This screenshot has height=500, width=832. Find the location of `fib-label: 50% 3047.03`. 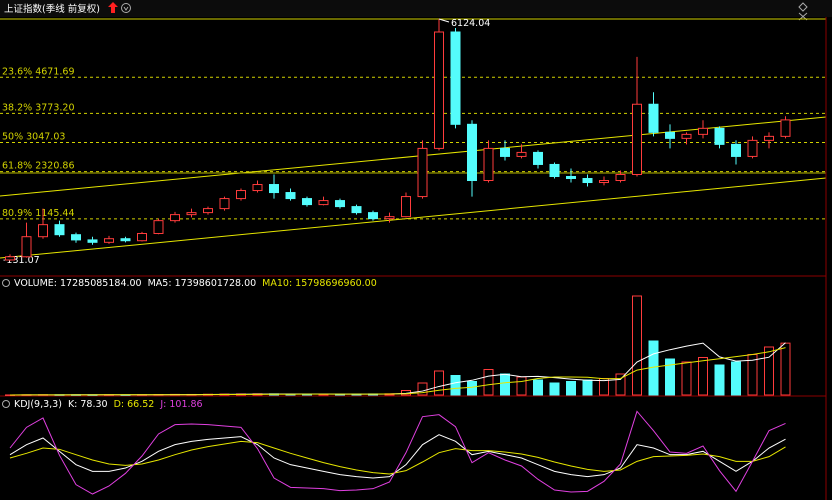

fib-label: 50% 3047.03 is located at coordinates (33, 136).